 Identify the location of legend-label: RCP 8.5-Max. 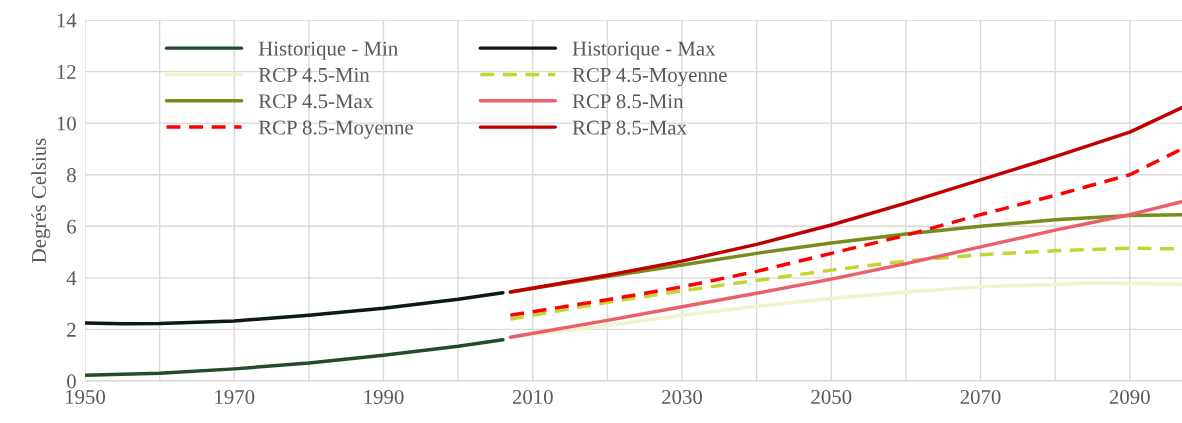
(629, 127).